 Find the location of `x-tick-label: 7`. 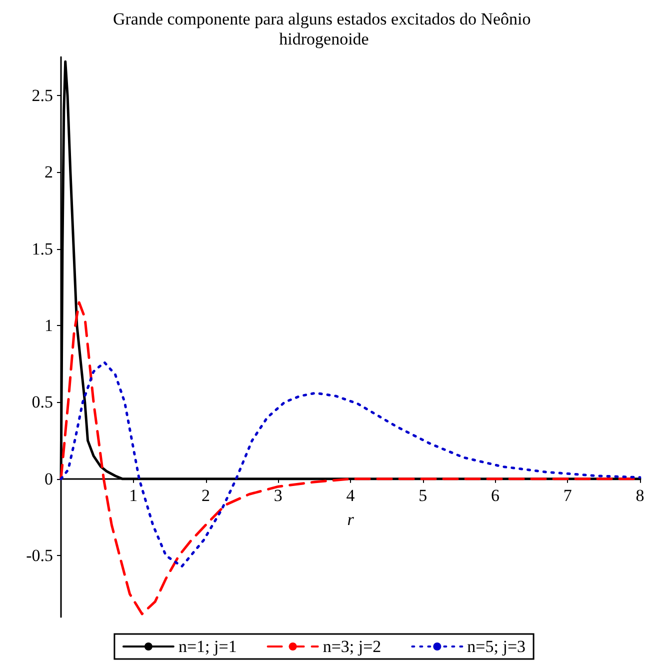

x-tick-label: 7 is located at coordinates (567, 495).